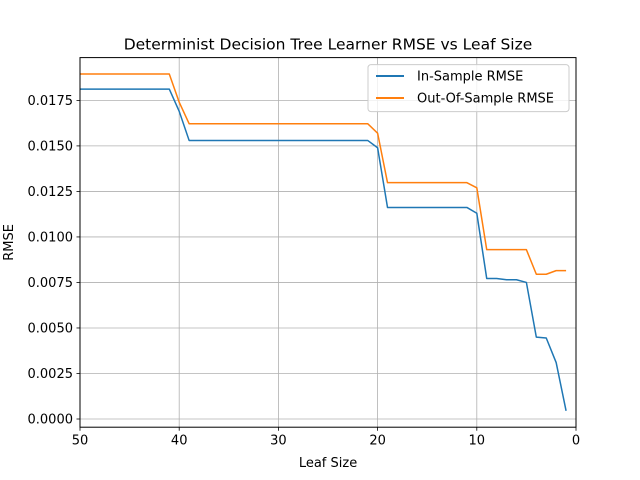 The width and height of the screenshot is (640, 480). Describe the element at coordinates (51, 420) in the screenshot. I see `y-tick-label: 0.0000` at that location.